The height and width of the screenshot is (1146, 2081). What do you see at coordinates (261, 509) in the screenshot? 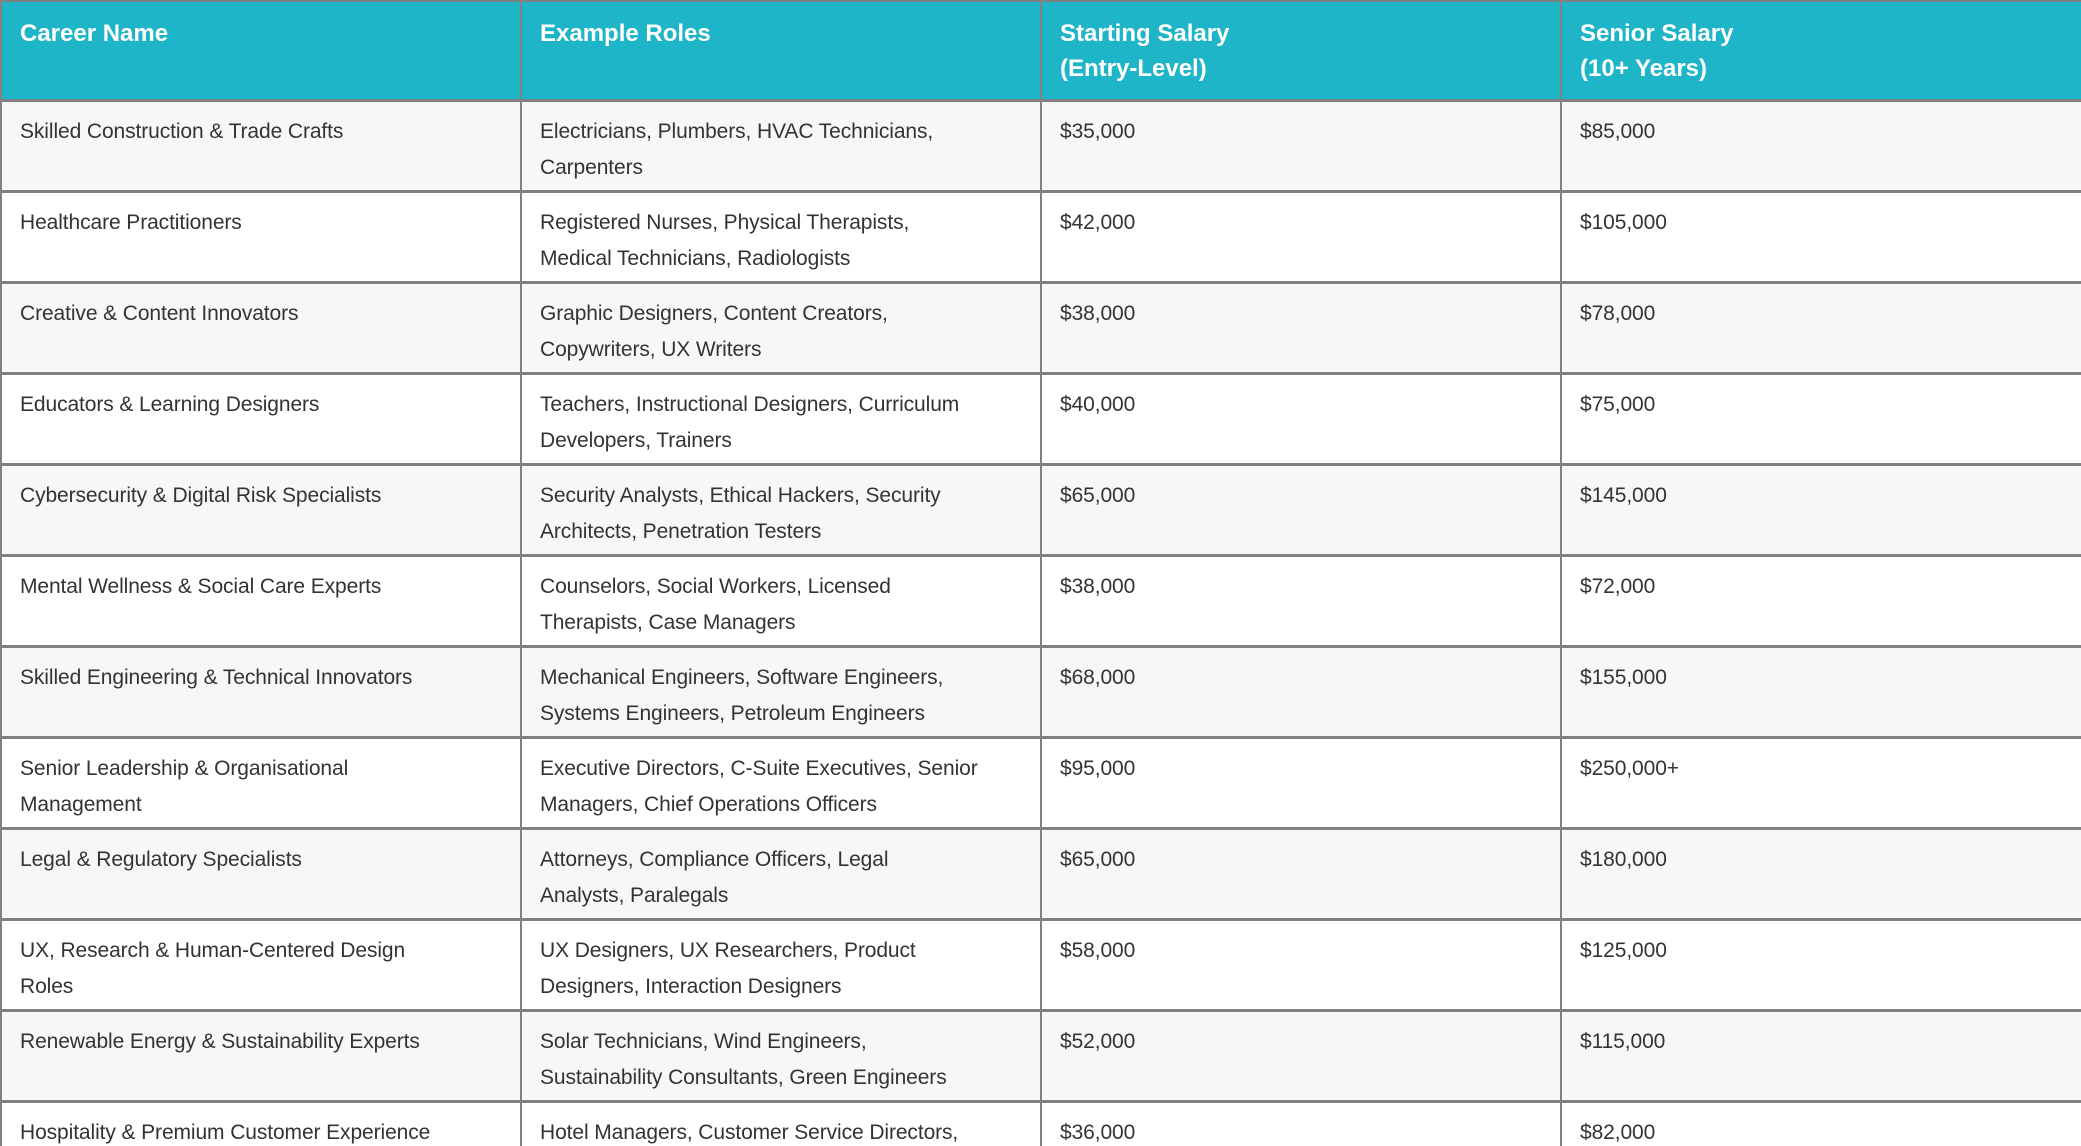
I see `career-name-cell: Cybersecurity & Digital Risk Specialists` at bounding box center [261, 509].